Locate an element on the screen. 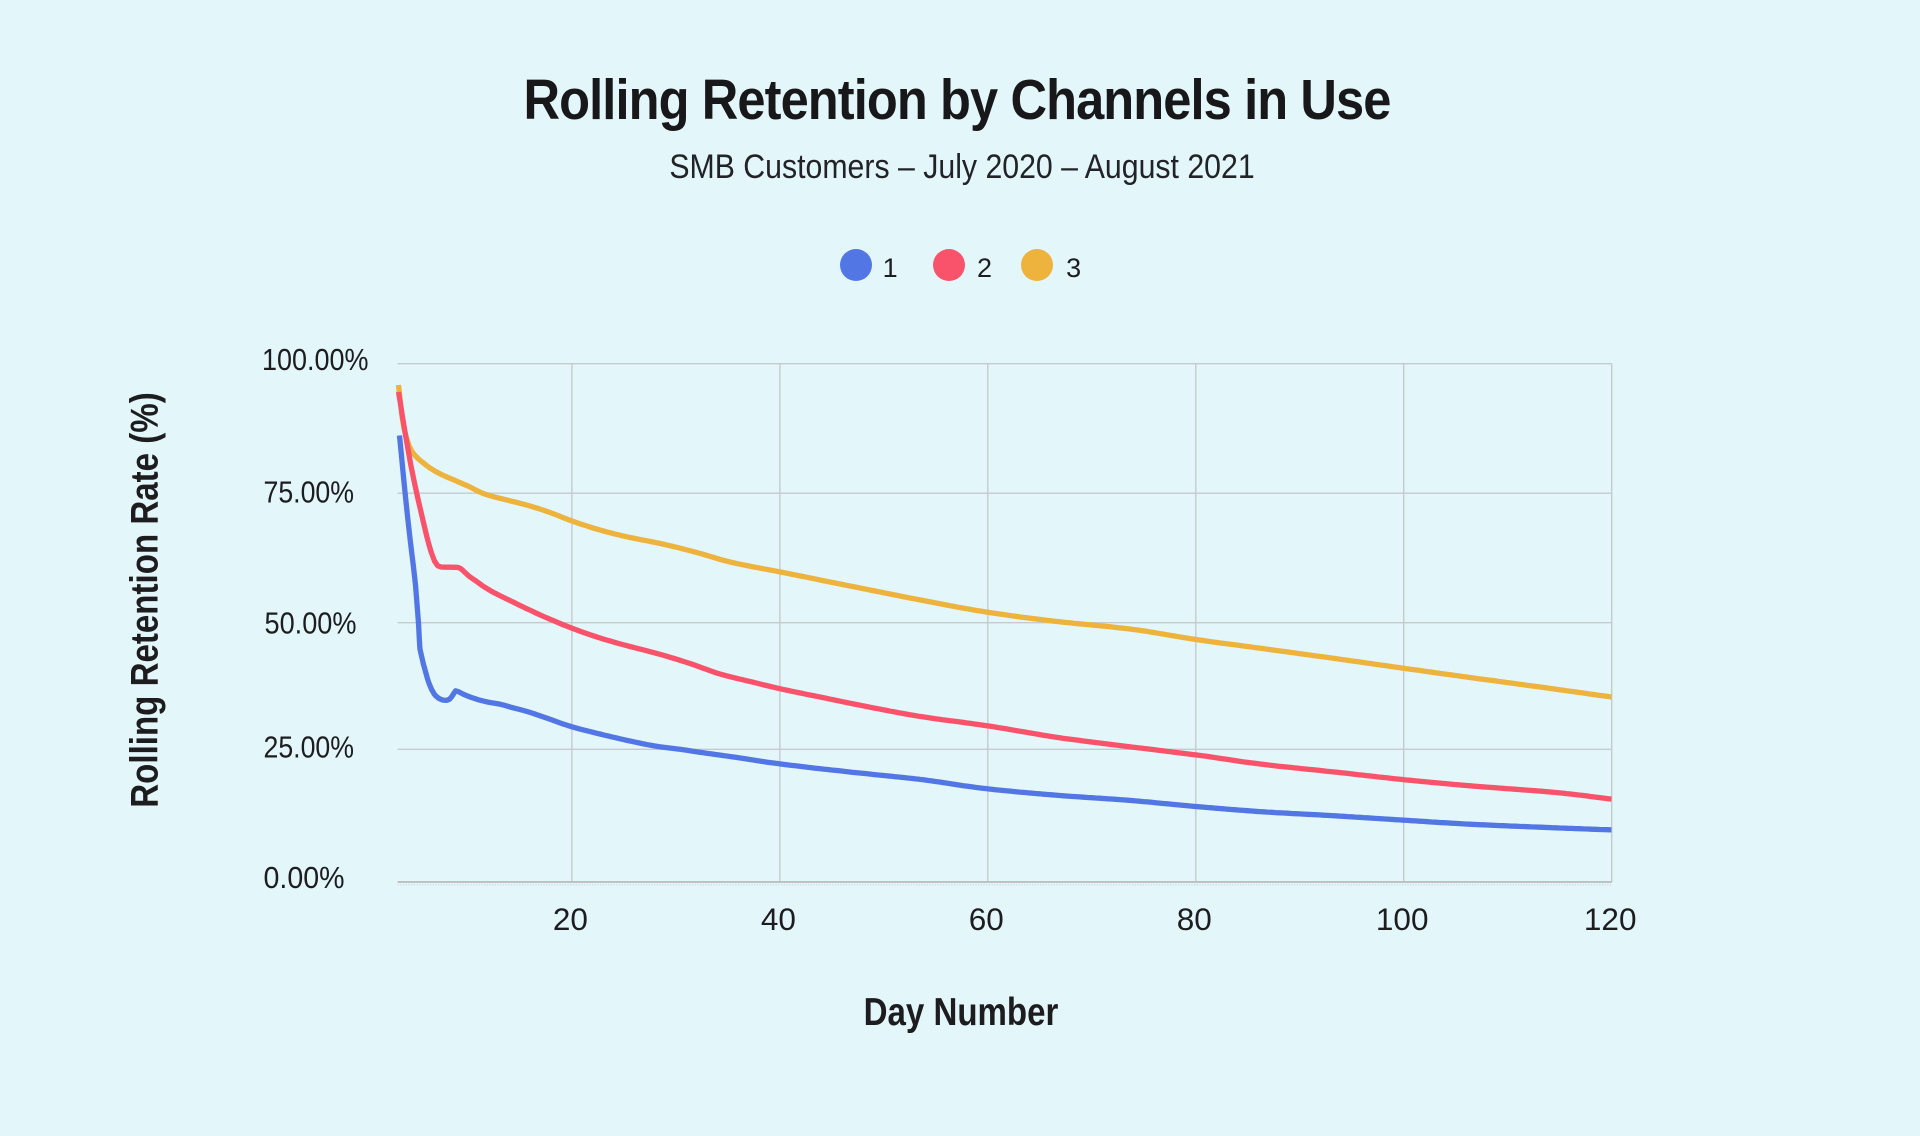  svg-text: 120 is located at coordinates (1610, 919).